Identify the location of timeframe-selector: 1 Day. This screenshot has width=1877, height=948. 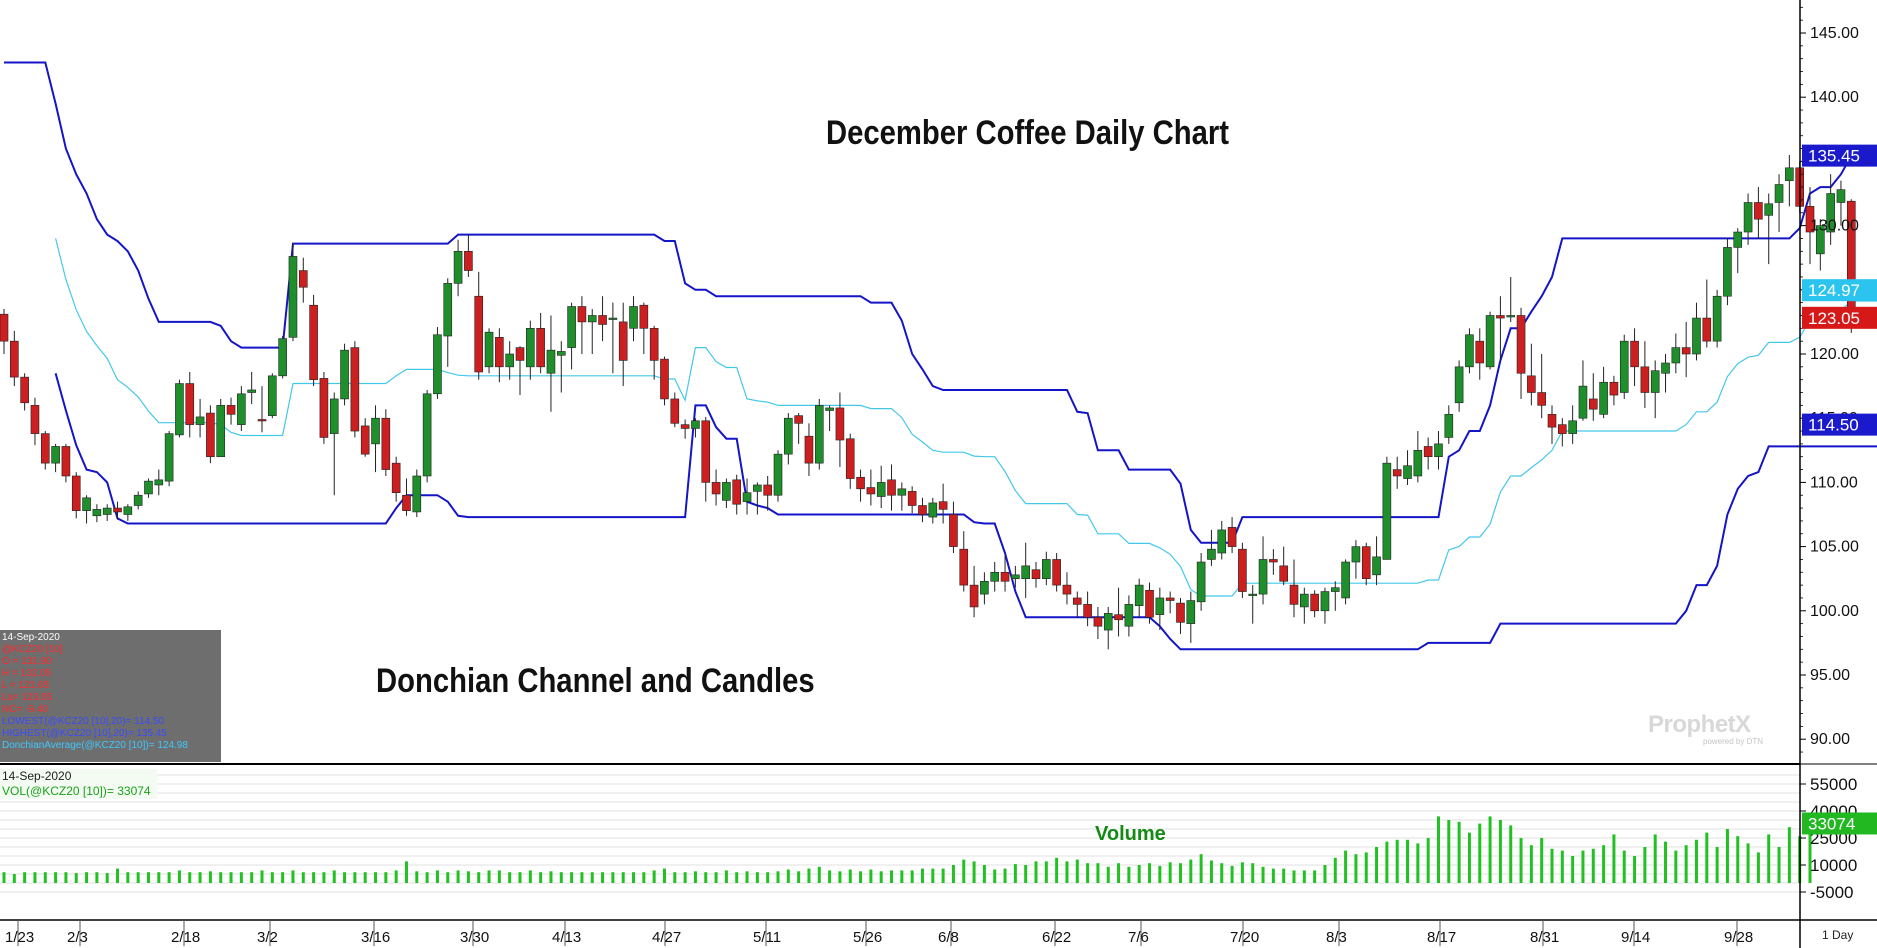
(1838, 935).